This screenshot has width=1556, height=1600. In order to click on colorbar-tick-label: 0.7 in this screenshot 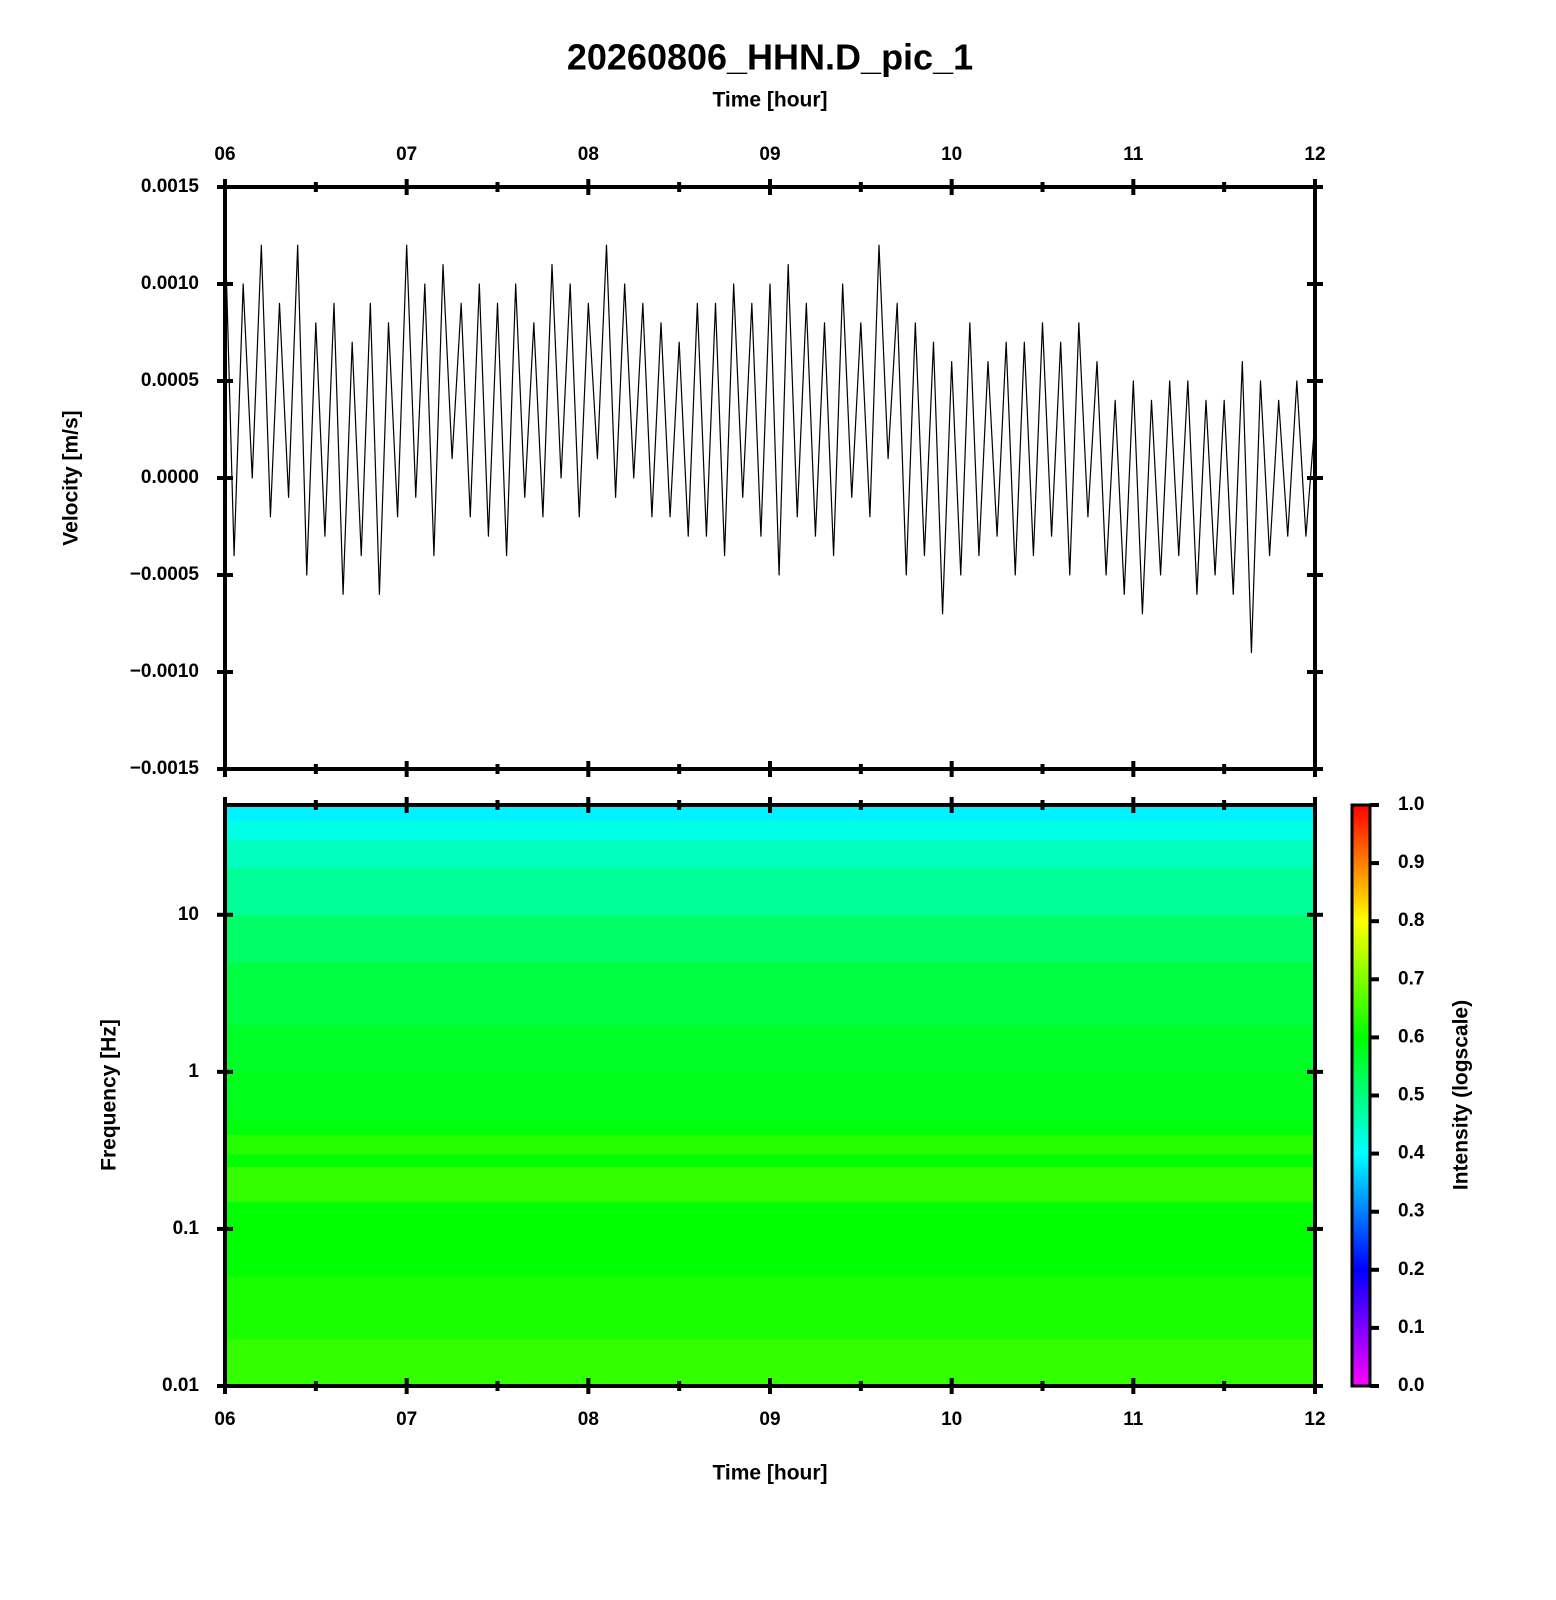, I will do `click(1411, 978)`.